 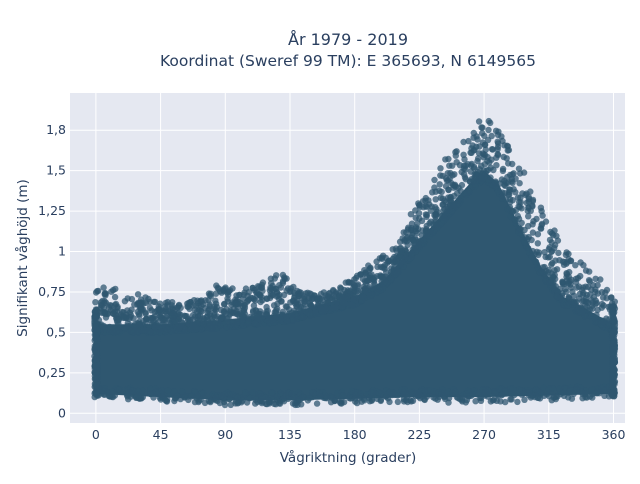 I want to click on y-tick-label: 0,25, so click(x=52, y=372).